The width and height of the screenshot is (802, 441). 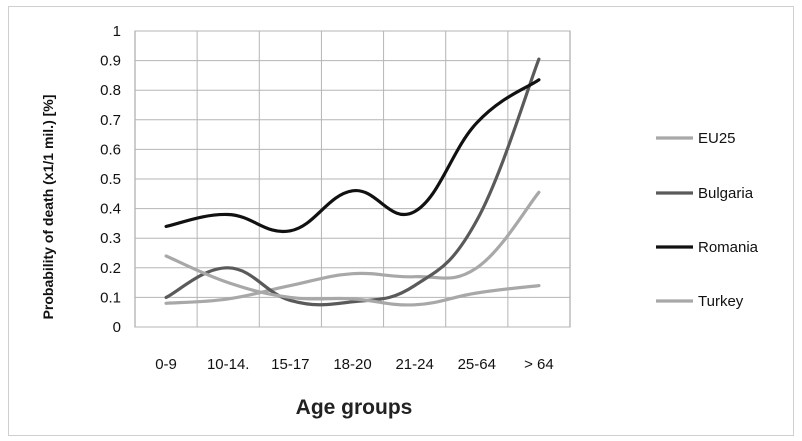 I want to click on x-tick-label: 18-20, so click(x=352, y=364).